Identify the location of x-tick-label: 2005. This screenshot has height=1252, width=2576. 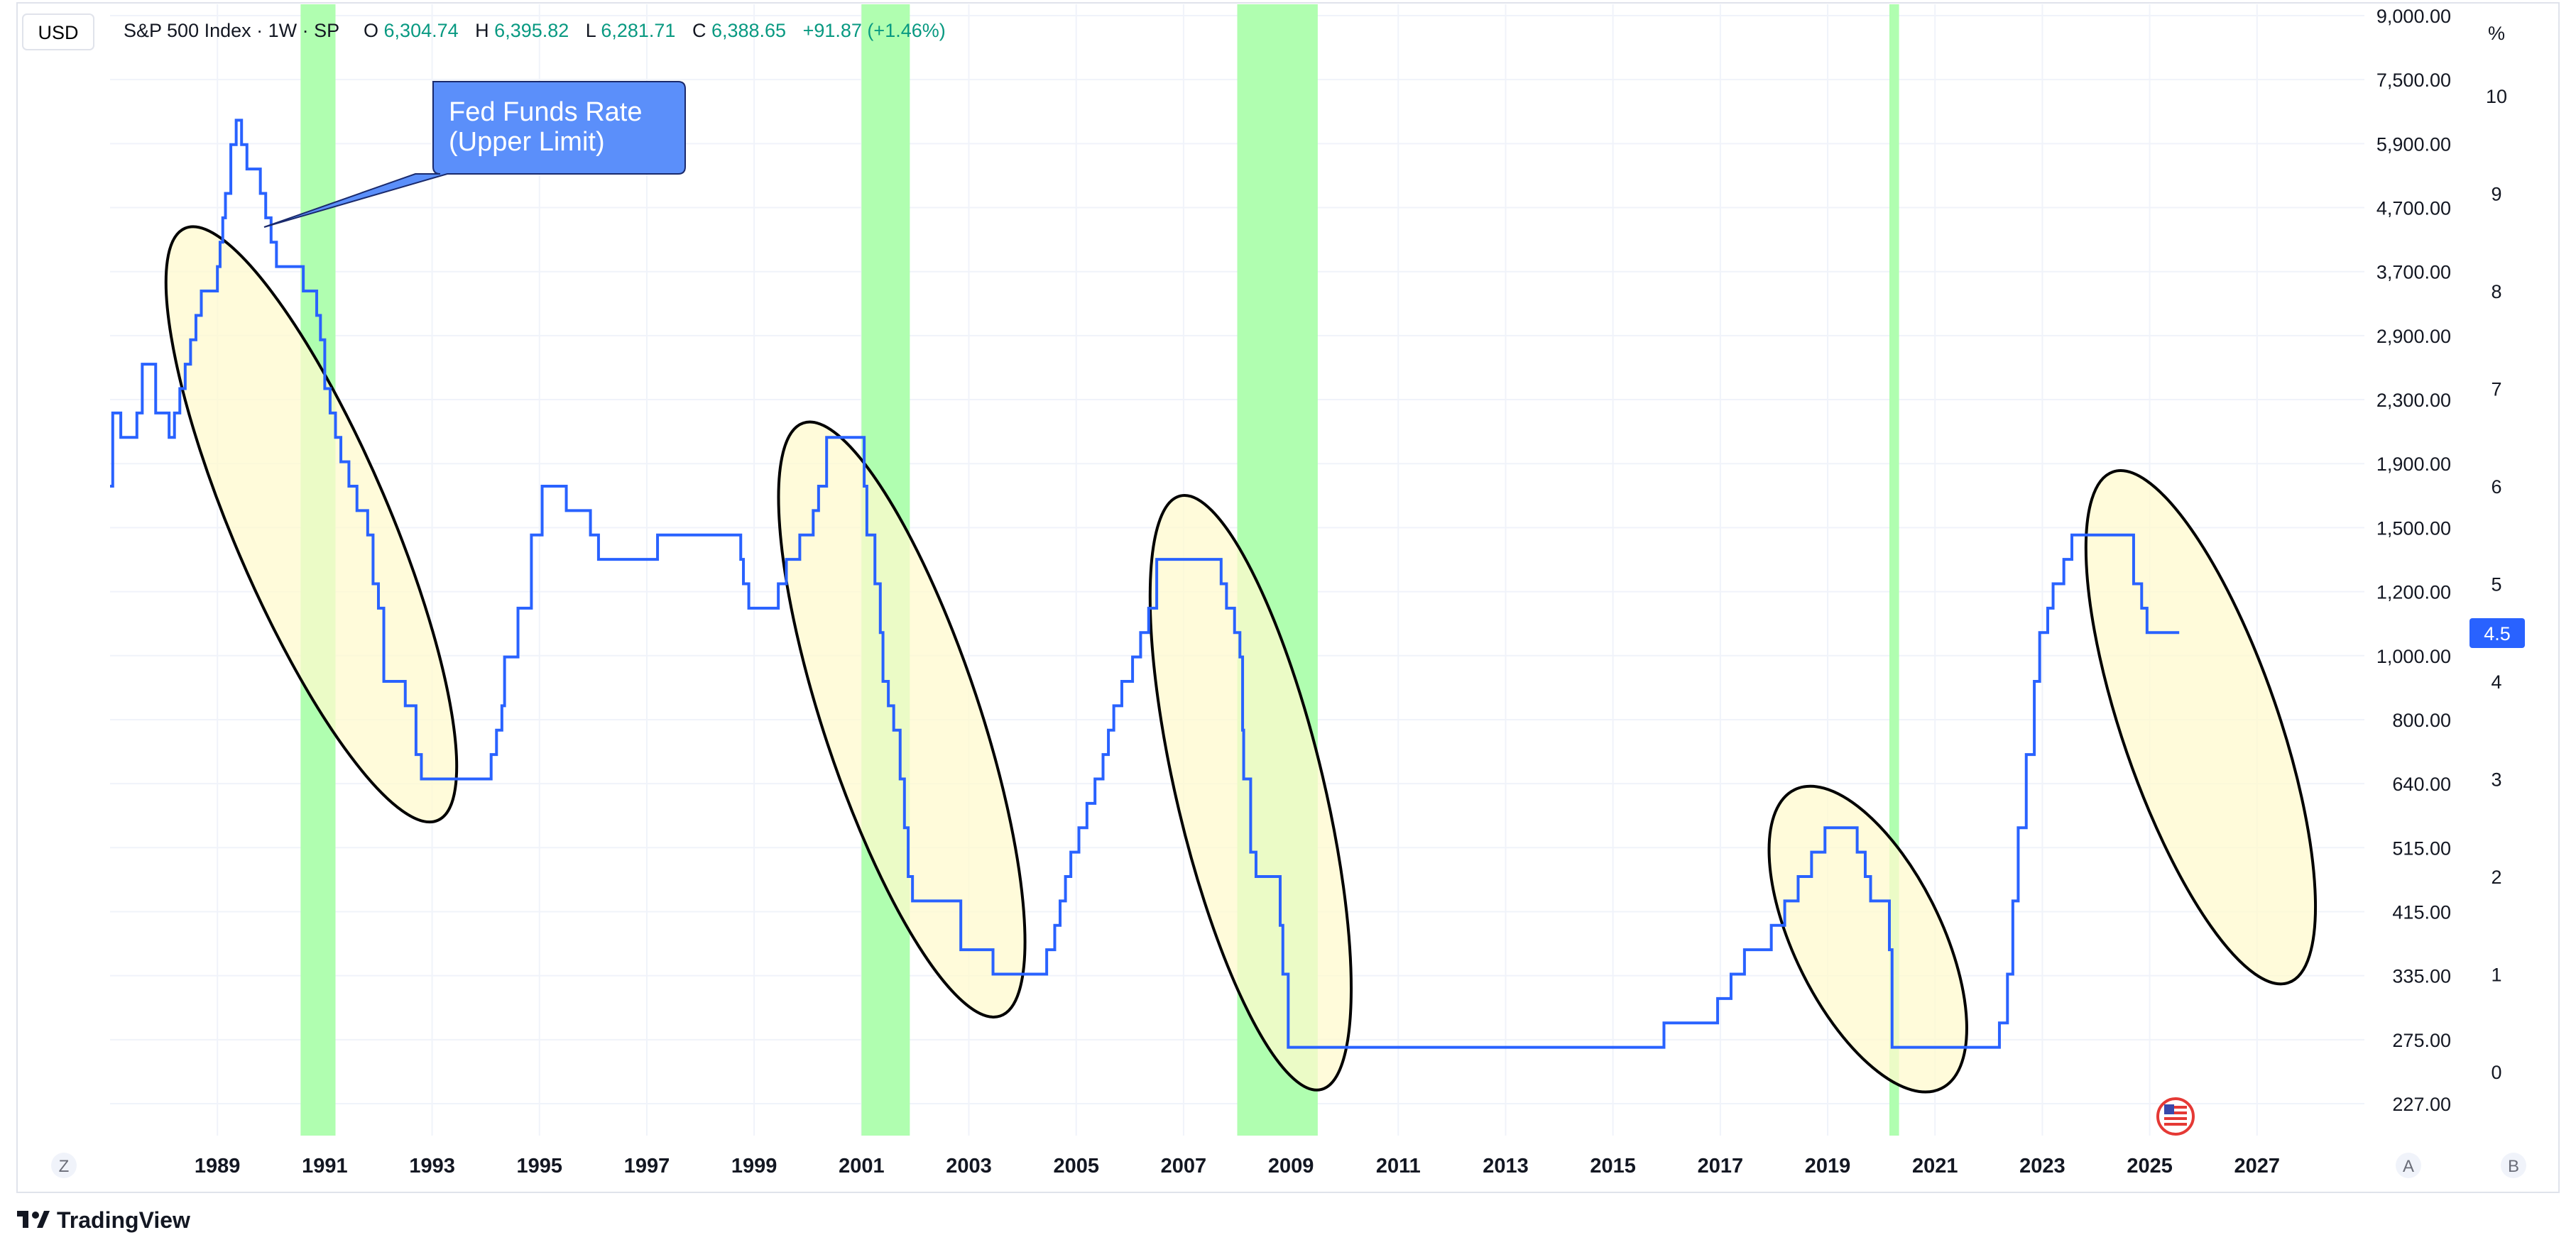
(1076, 1166).